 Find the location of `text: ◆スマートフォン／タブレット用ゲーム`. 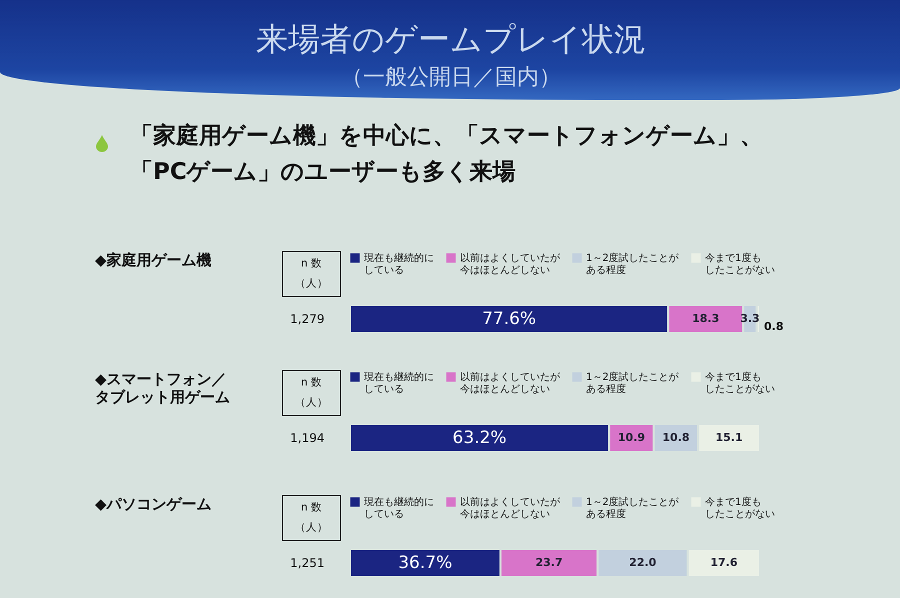

text: ◆スマートフォン／タブレット用ゲーム is located at coordinates (162, 388).